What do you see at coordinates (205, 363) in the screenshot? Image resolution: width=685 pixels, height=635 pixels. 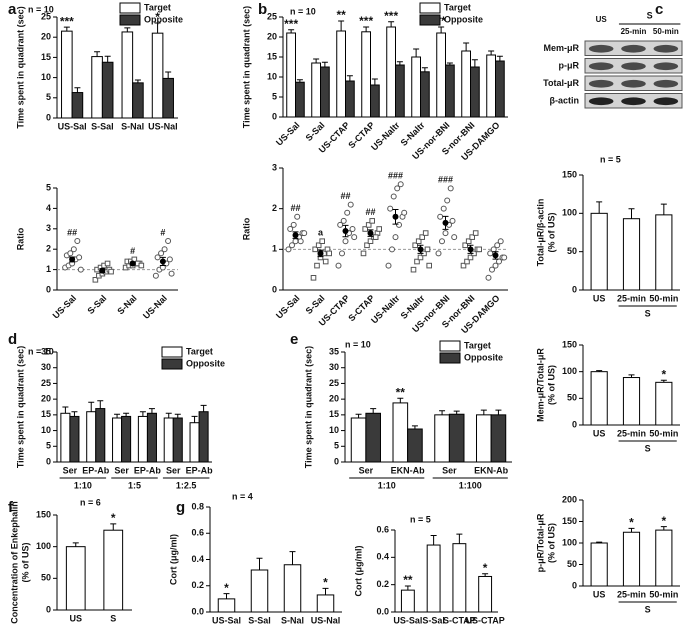 I see `legend-label: Opposite` at bounding box center [205, 363].